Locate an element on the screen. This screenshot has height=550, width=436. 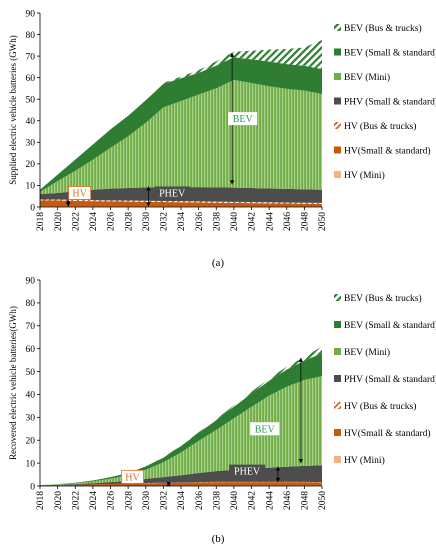
callout-box-phev is located at coordinates (247, 471).